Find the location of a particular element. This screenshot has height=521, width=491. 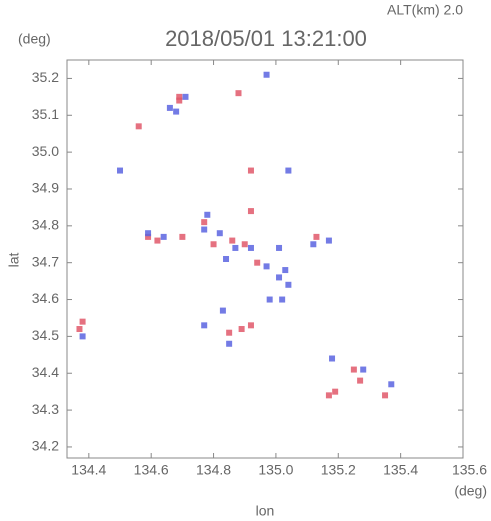

x-tick-label: 135.2 is located at coordinates (338, 470).